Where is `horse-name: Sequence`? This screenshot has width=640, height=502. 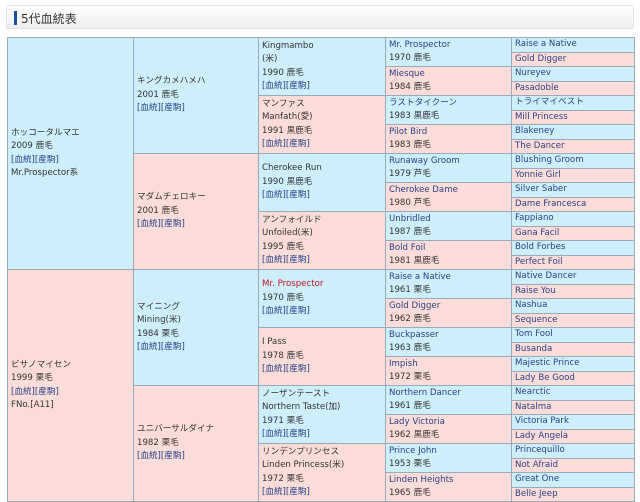
horse-name: Sequence is located at coordinates (536, 319).